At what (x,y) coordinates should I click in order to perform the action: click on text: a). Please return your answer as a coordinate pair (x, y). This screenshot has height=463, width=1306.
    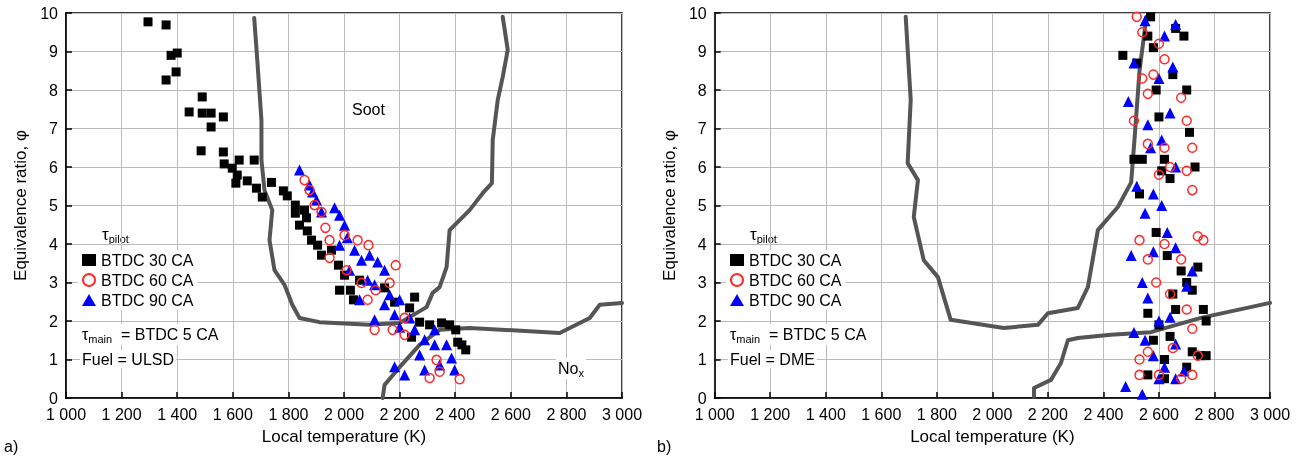
    Looking at the image, I should click on (11, 446).